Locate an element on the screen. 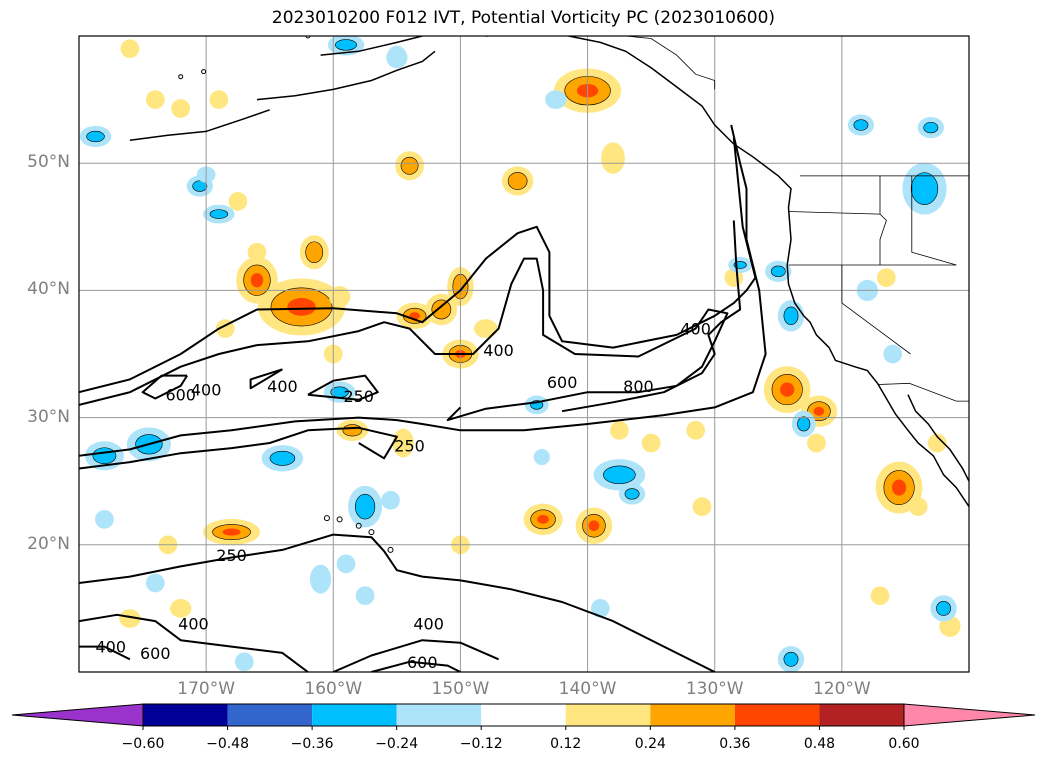 This screenshot has width=1047, height=765. colorbar-extend-min is located at coordinates (77, 715).